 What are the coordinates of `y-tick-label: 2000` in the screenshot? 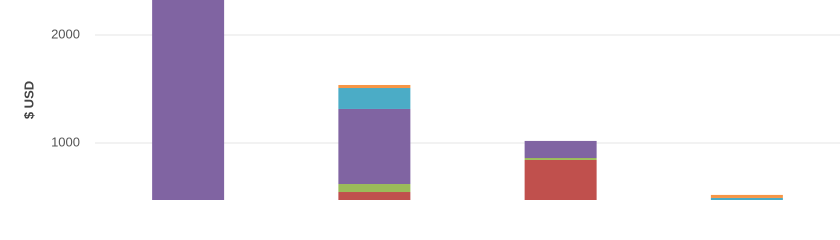 It's located at (65, 33).